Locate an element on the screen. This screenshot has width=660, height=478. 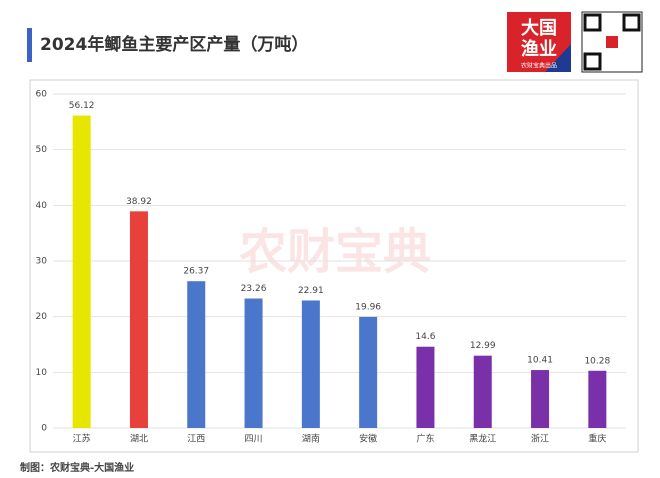
y-tick-label: 60 is located at coordinates (42, 95).